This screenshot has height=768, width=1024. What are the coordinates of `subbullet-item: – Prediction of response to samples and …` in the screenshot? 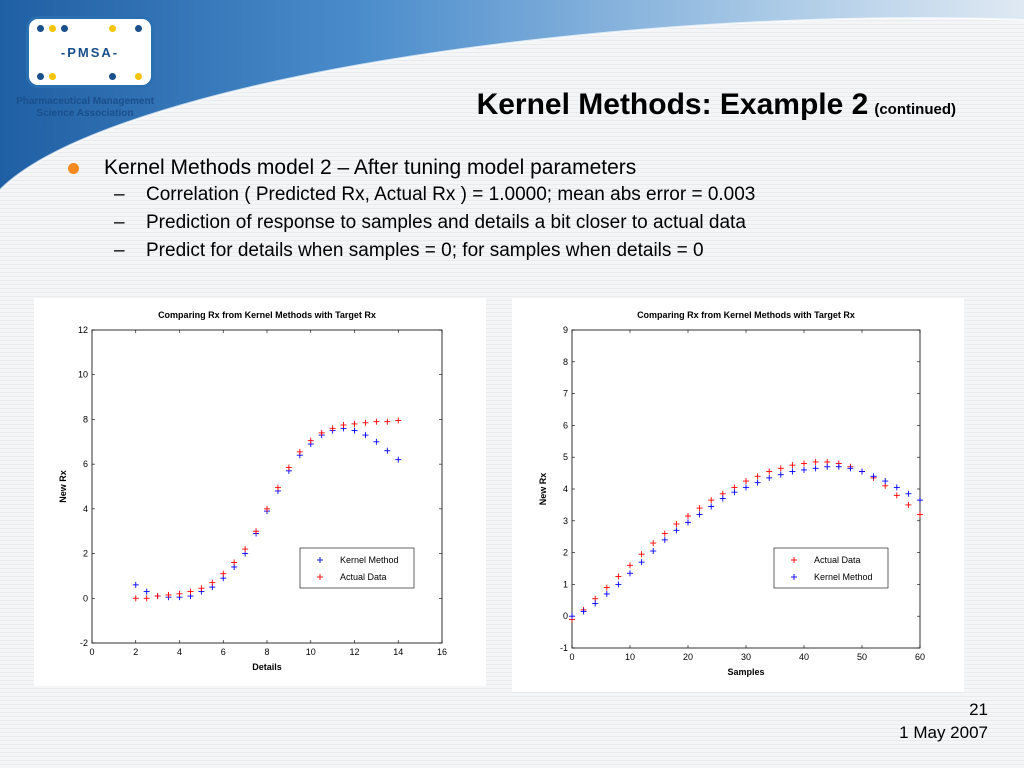 It's located at (430, 222).